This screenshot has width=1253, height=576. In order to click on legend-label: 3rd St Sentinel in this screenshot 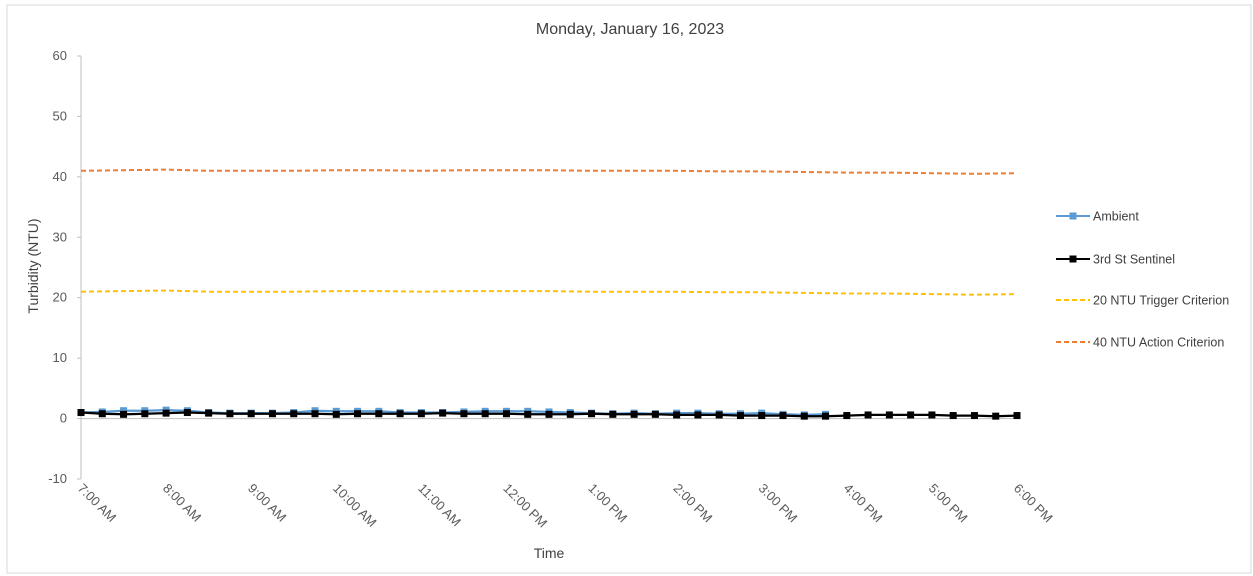, I will do `click(1134, 260)`.